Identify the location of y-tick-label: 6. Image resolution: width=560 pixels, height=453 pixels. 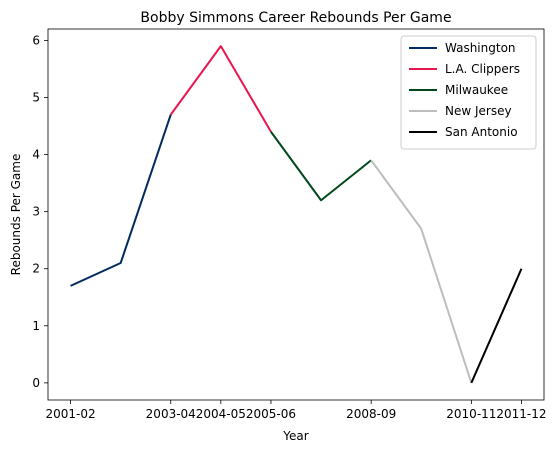
(36, 40).